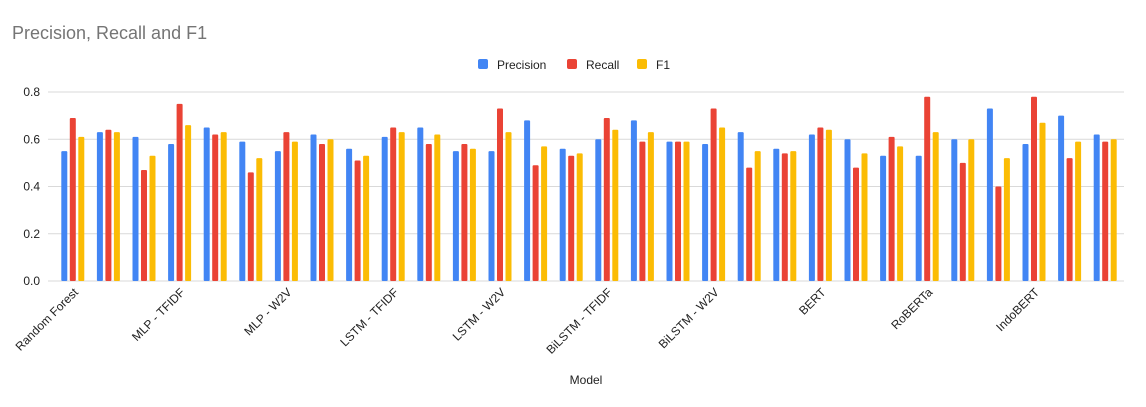 The height and width of the screenshot is (407, 1146). I want to click on x-tick-label: RoBERTa, so click(911, 308).